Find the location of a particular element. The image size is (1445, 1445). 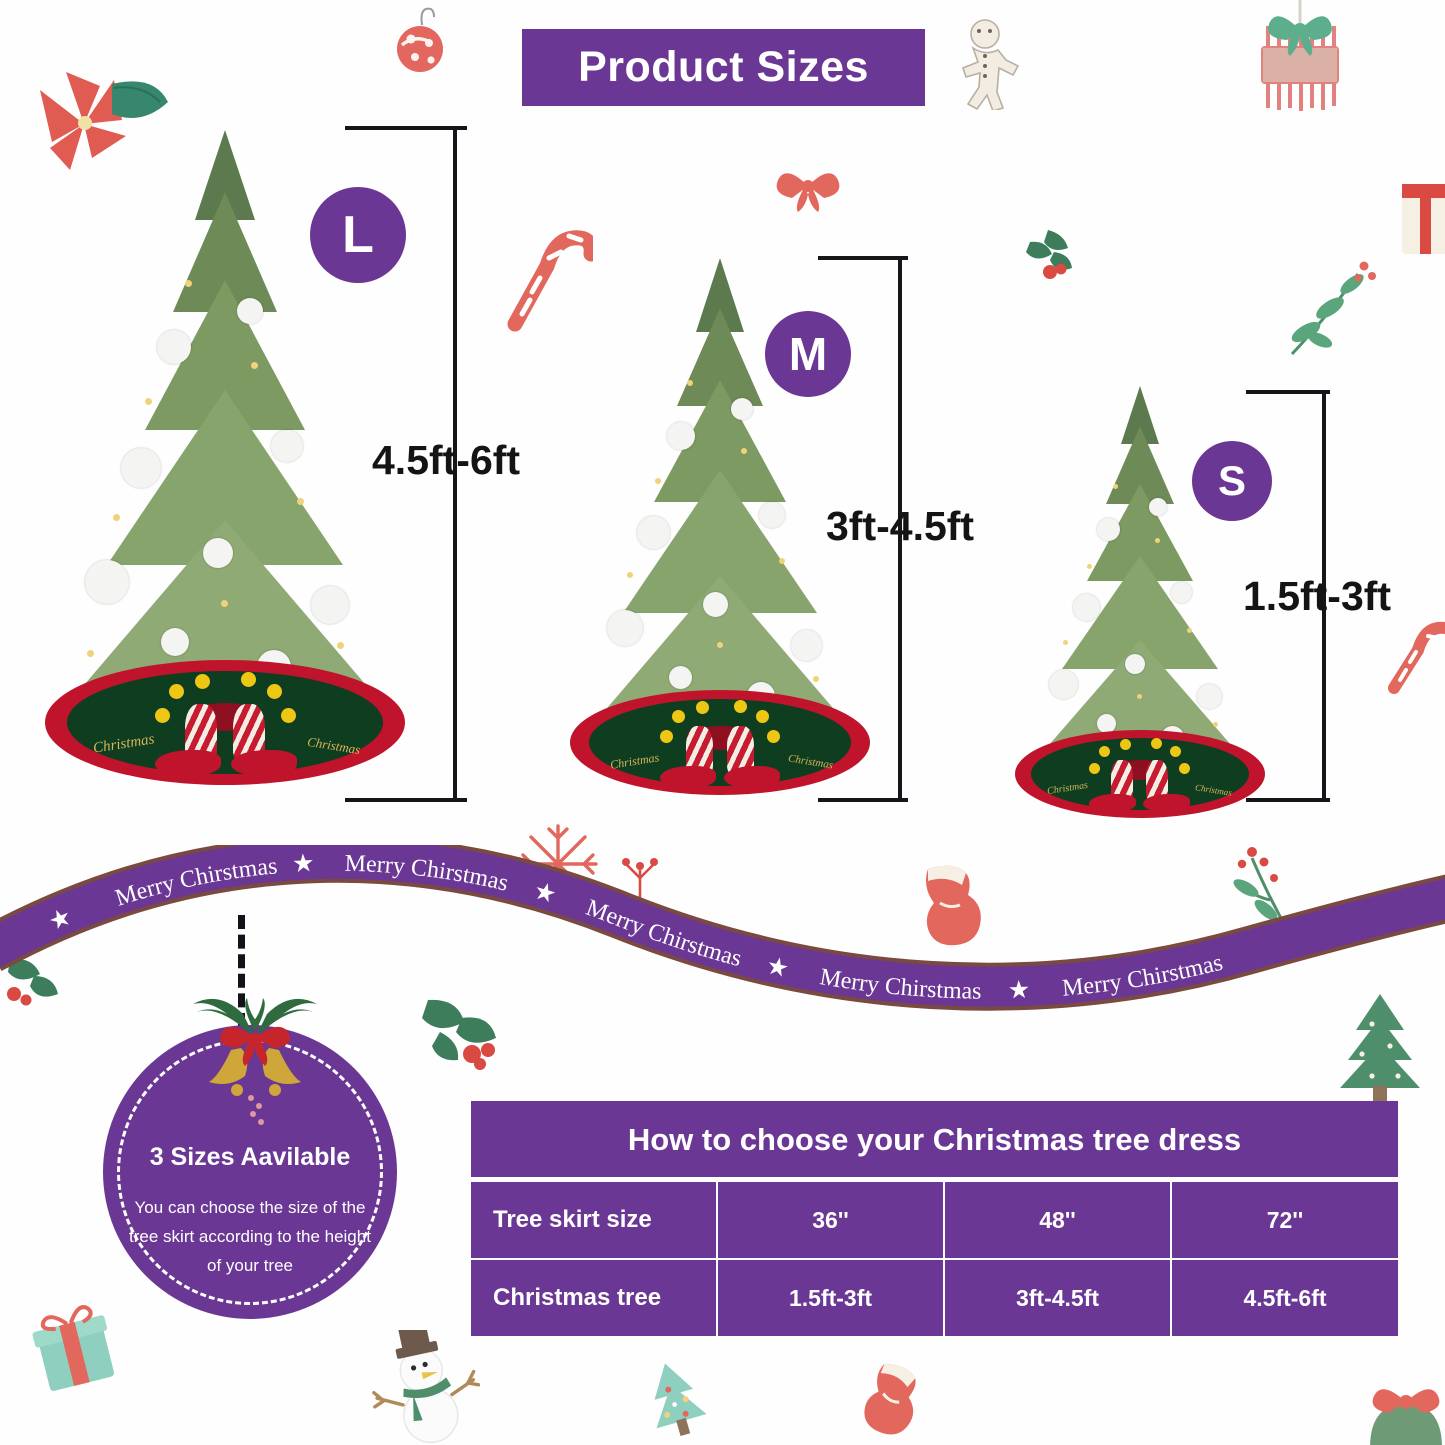

page-title-banner: Product Sizes is located at coordinates (723, 67).